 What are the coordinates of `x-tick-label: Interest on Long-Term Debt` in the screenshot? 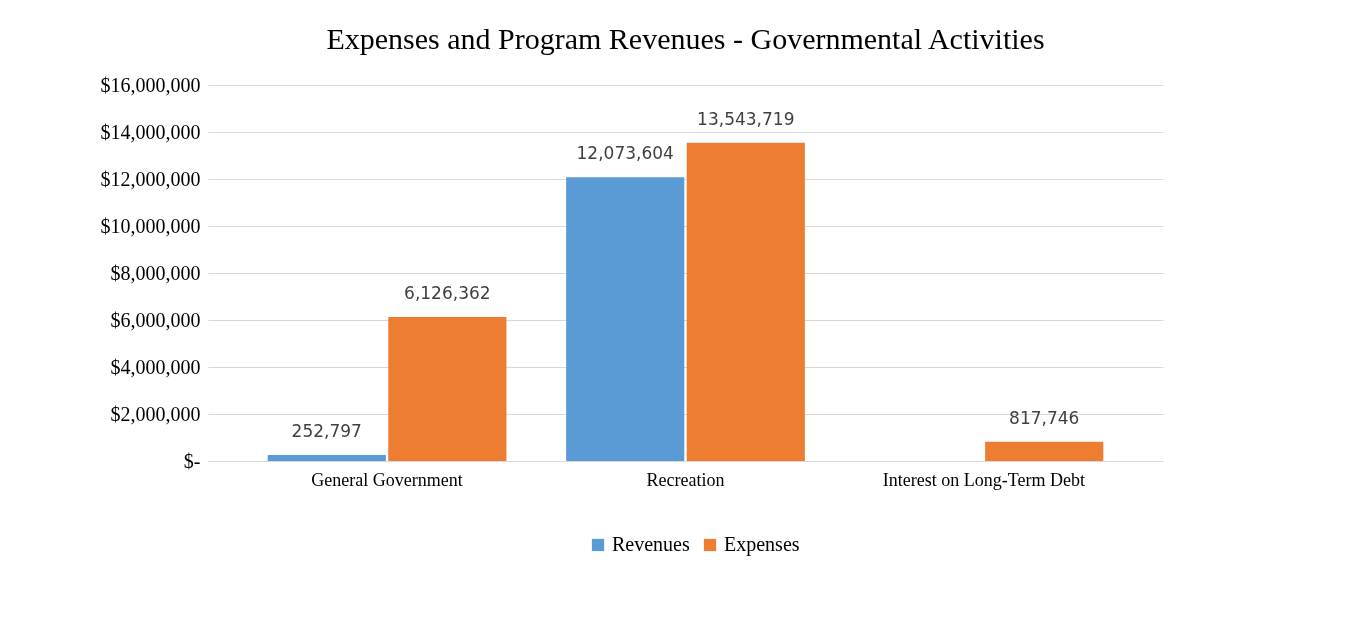 It's located at (984, 479).